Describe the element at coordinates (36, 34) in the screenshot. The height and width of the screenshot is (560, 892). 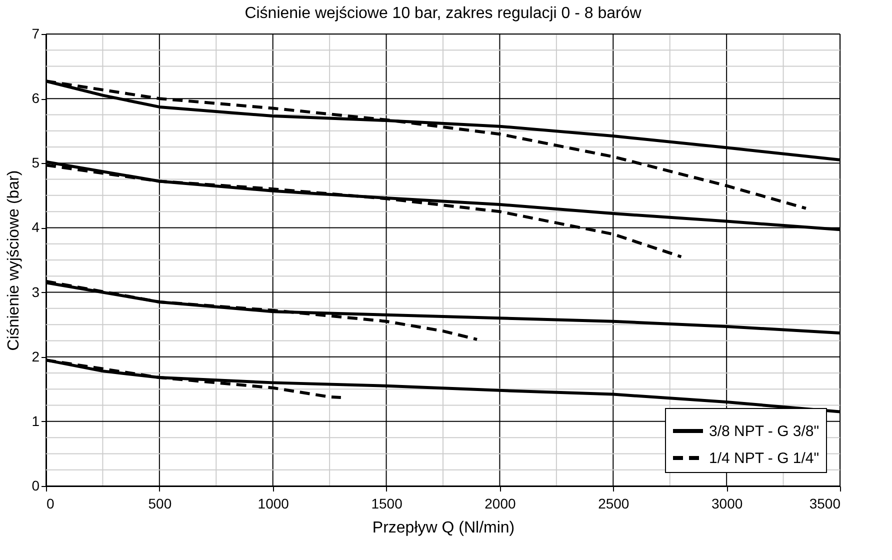
I see `y-tick-label: 7` at that location.